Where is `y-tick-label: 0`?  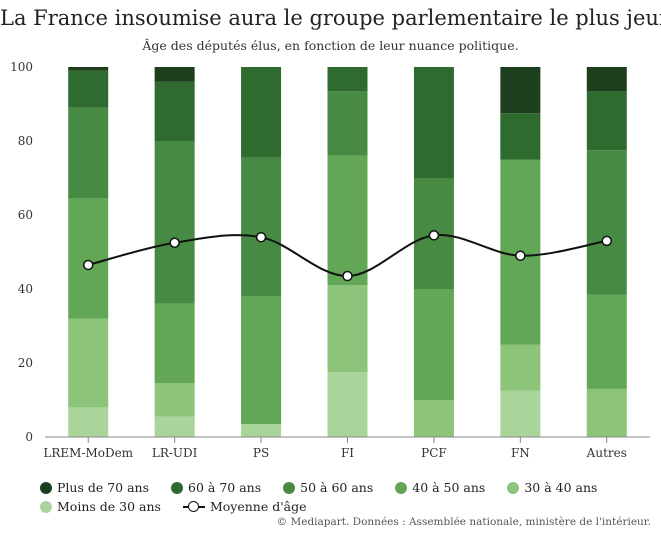 y-tick-label: 0 is located at coordinates (29, 437).